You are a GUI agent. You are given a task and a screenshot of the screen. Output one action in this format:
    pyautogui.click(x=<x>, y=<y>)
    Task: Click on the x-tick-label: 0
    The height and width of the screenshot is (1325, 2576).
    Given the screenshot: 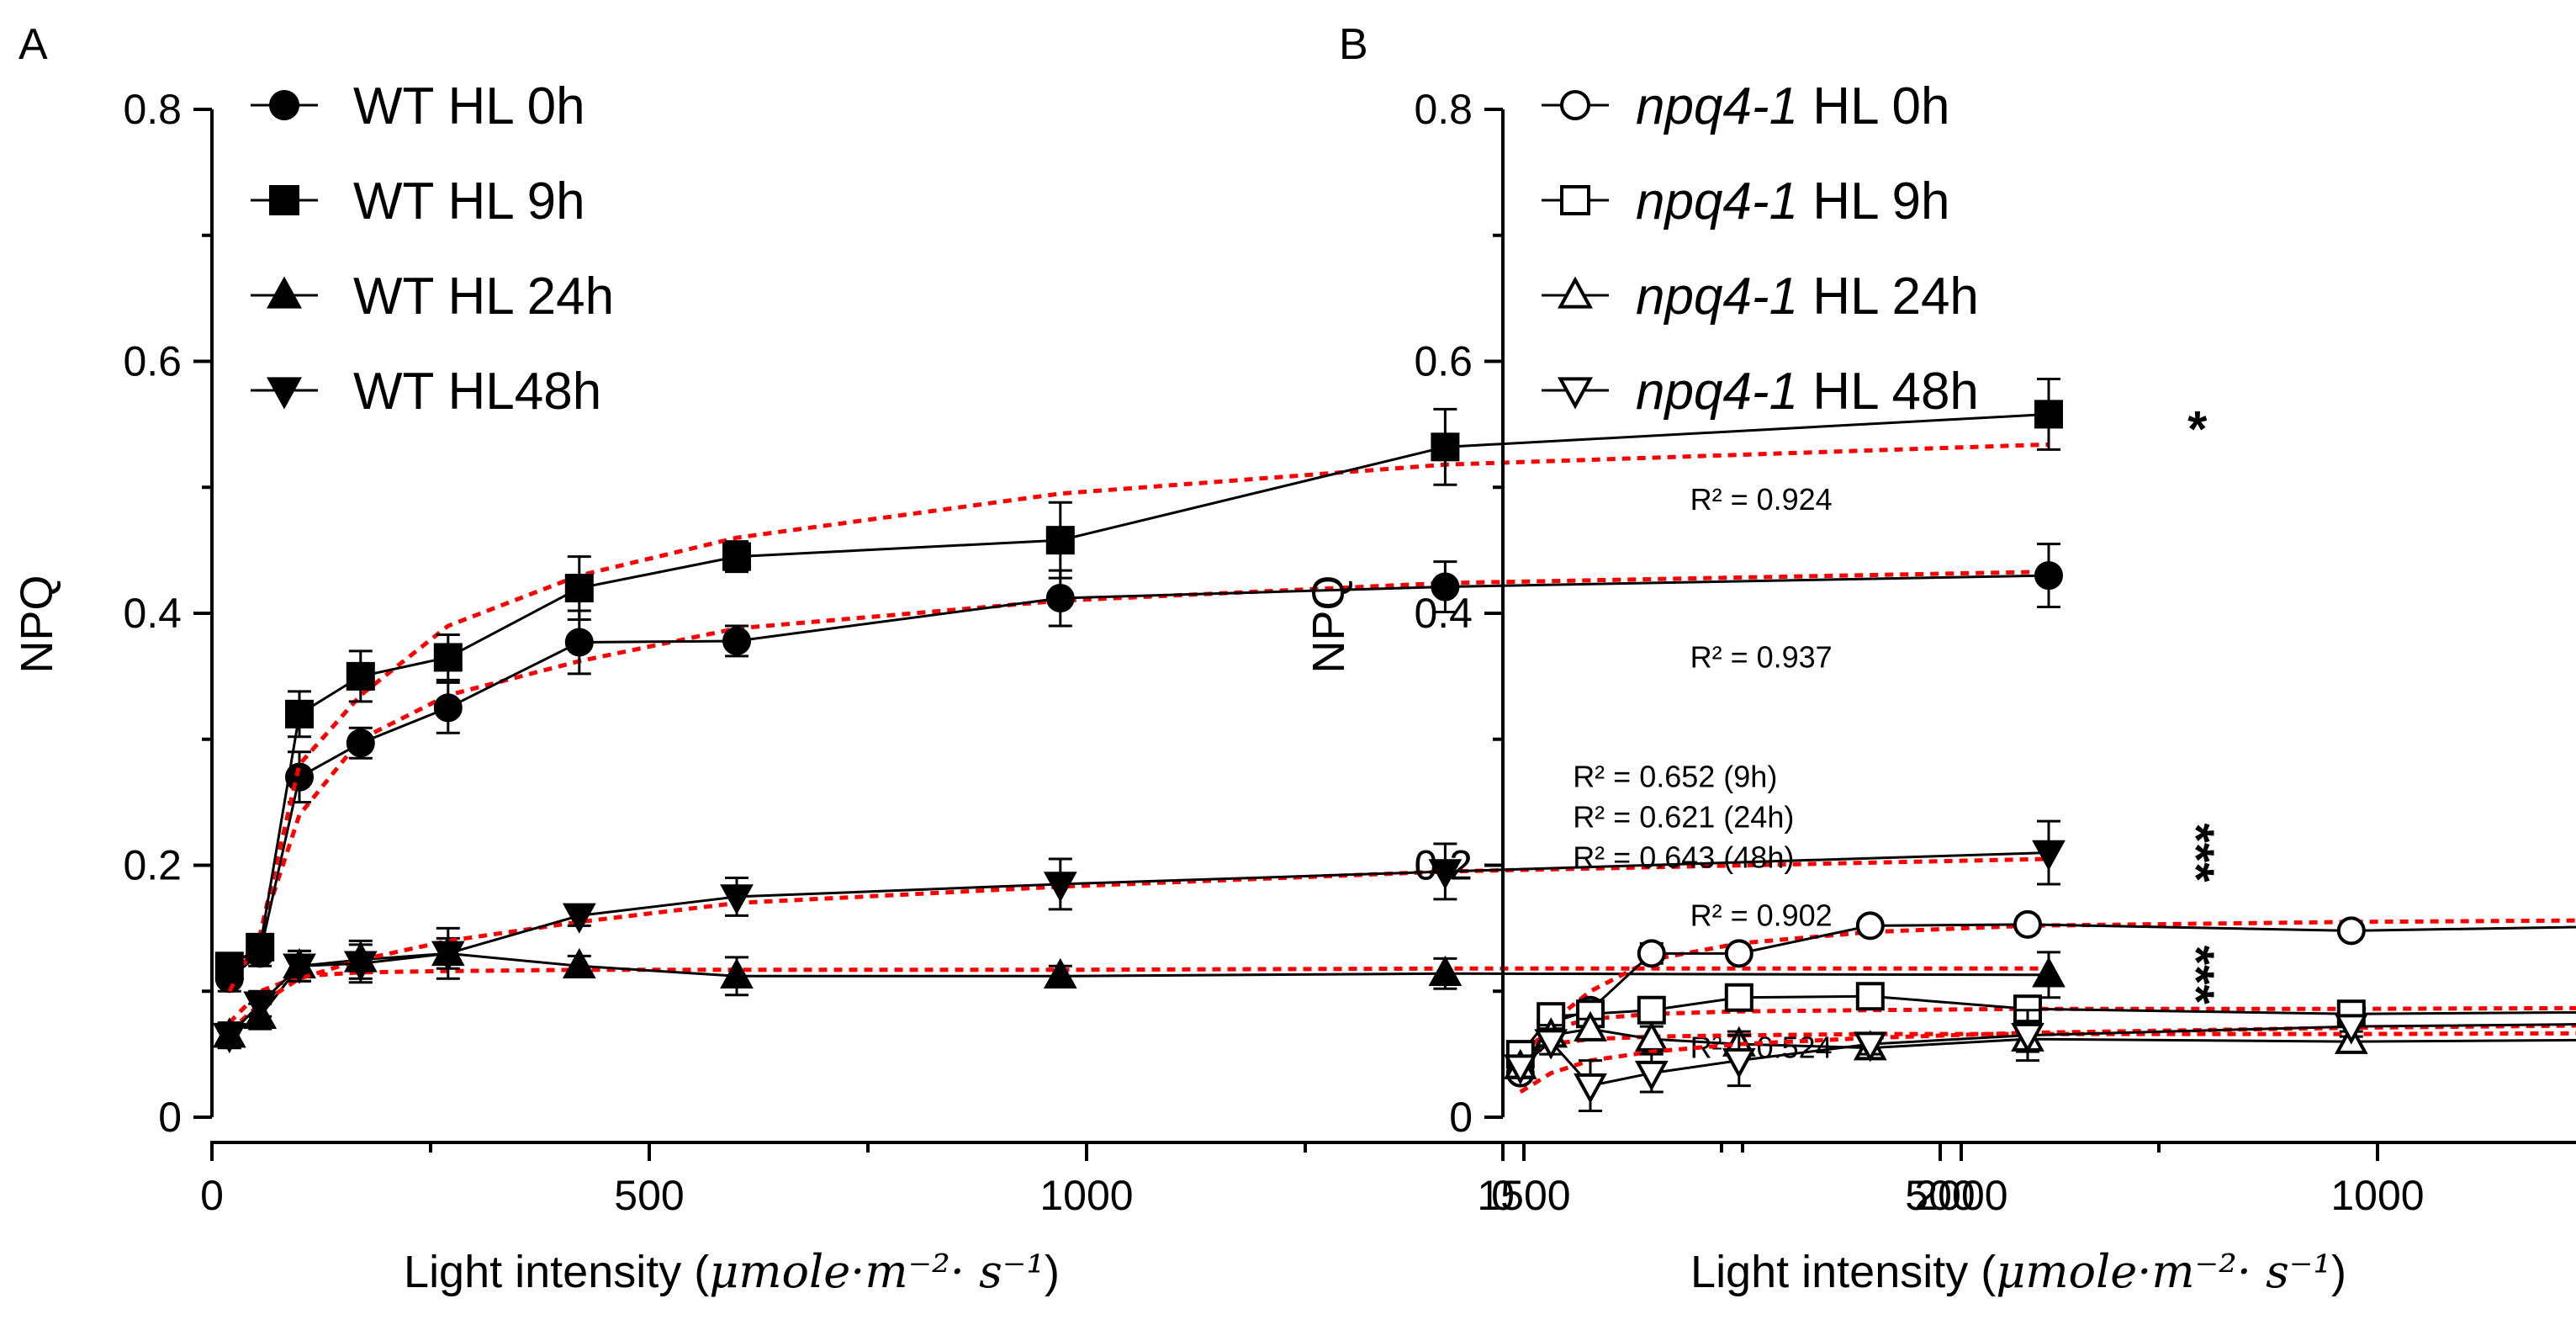 What is the action you would take?
    pyautogui.click(x=212, y=1195)
    